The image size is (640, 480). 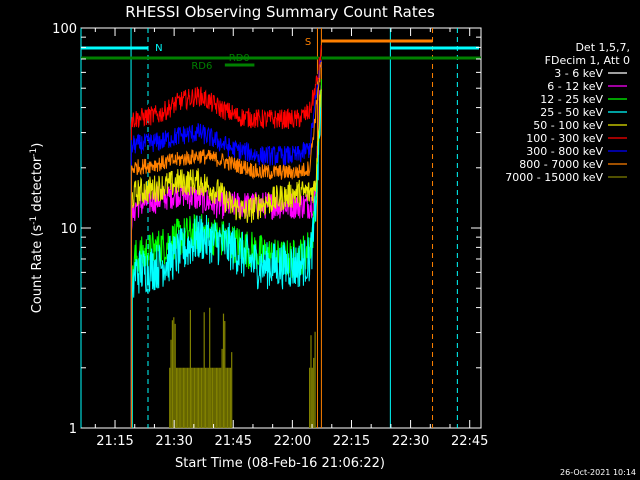 What do you see at coordinates (173, 441) in the screenshot?
I see `x-tick-label: 21:30` at bounding box center [173, 441].